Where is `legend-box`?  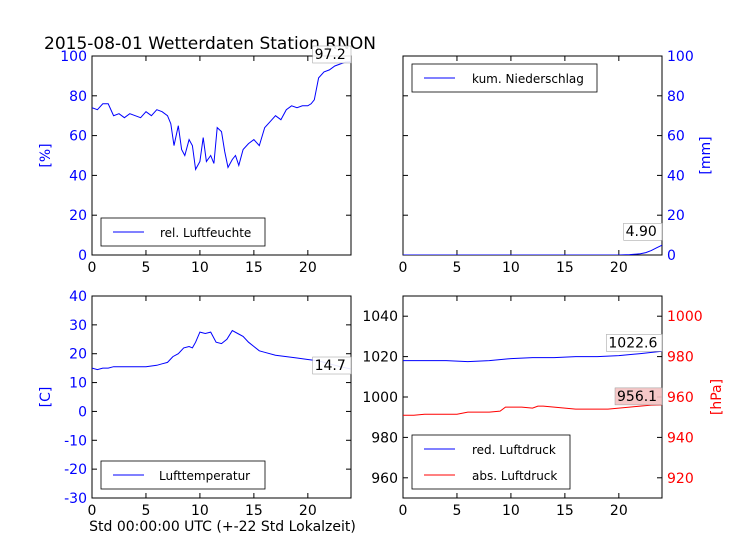
legend-box is located at coordinates (491, 462).